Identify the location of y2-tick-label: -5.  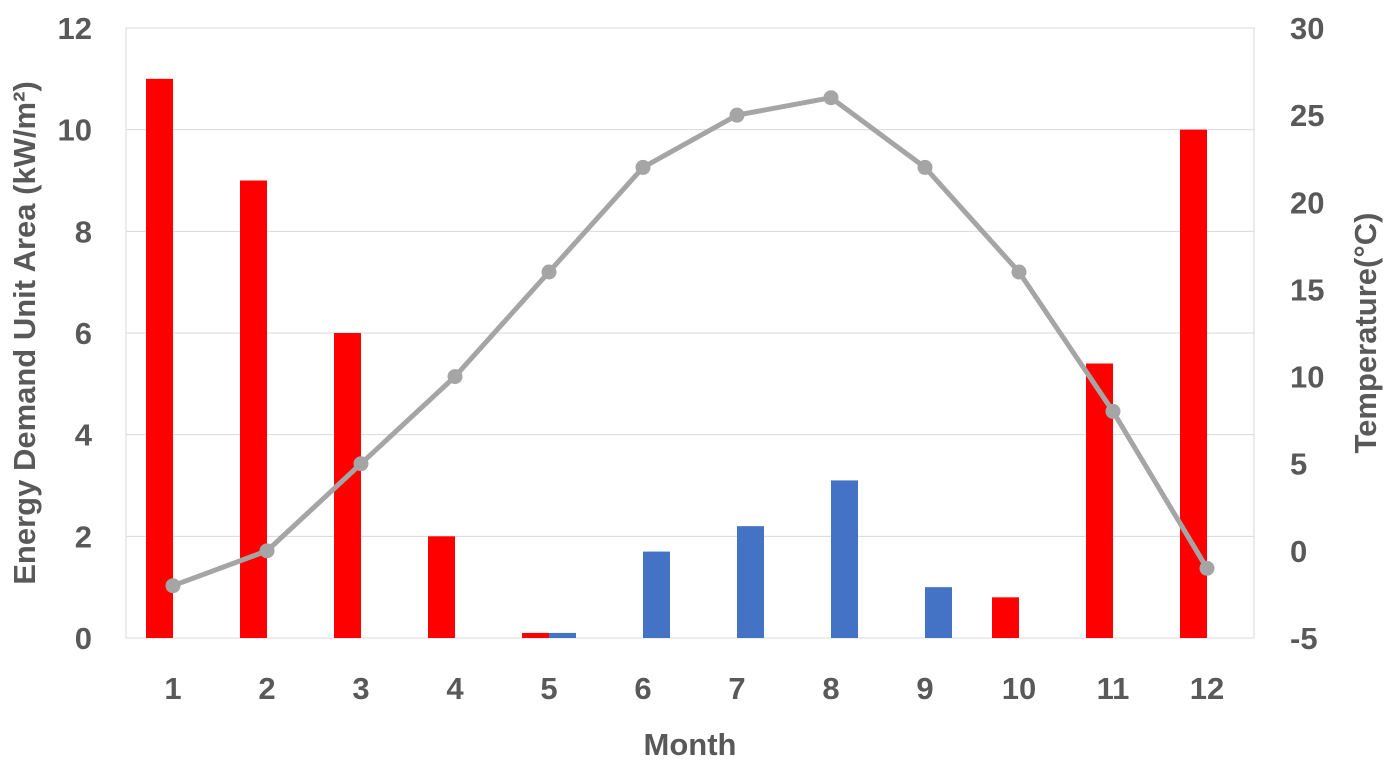
(1304, 638).